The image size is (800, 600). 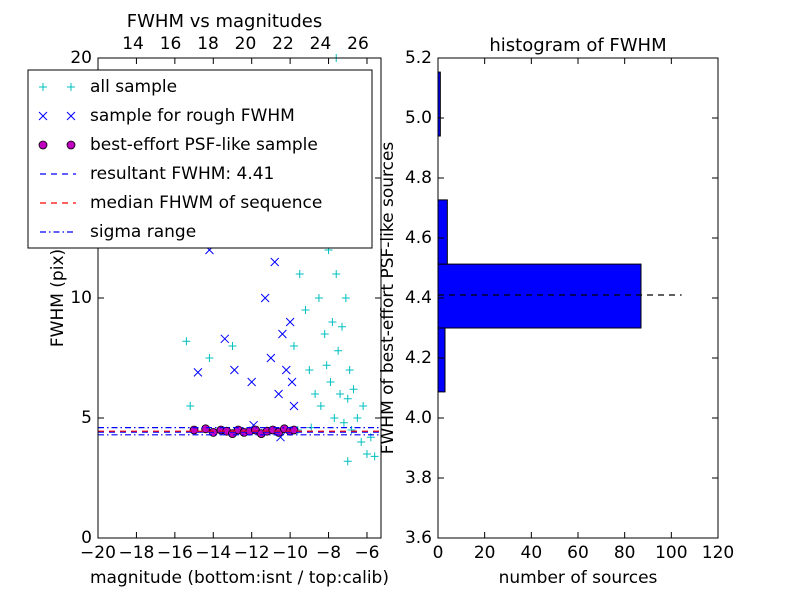 I want to click on top-tick-label: 14, so click(x=133, y=44).